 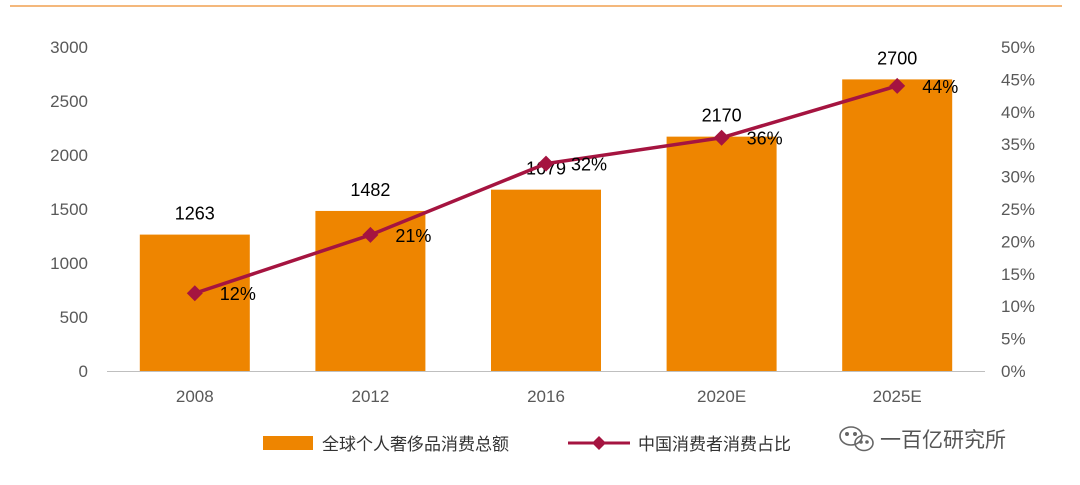 What do you see at coordinates (69, 47) in the screenshot?
I see `left-axis-tick-label: 3000` at bounding box center [69, 47].